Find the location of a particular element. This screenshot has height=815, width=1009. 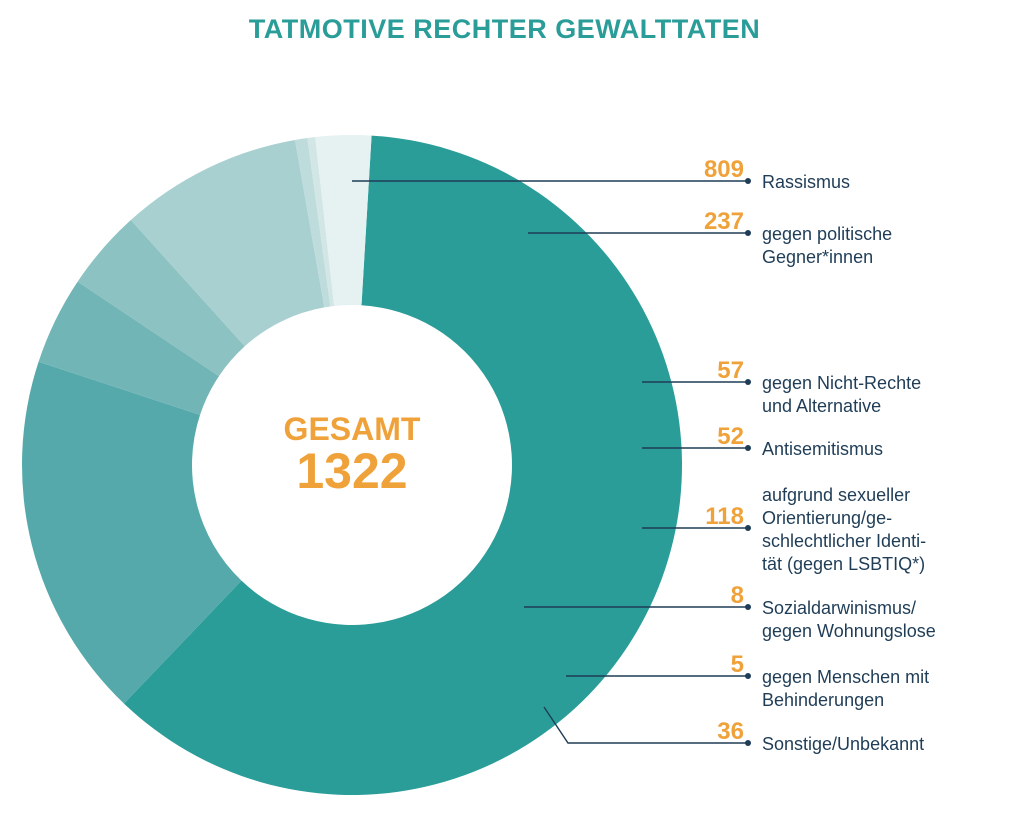

value-label-0: 809 is located at coordinates (724, 169).